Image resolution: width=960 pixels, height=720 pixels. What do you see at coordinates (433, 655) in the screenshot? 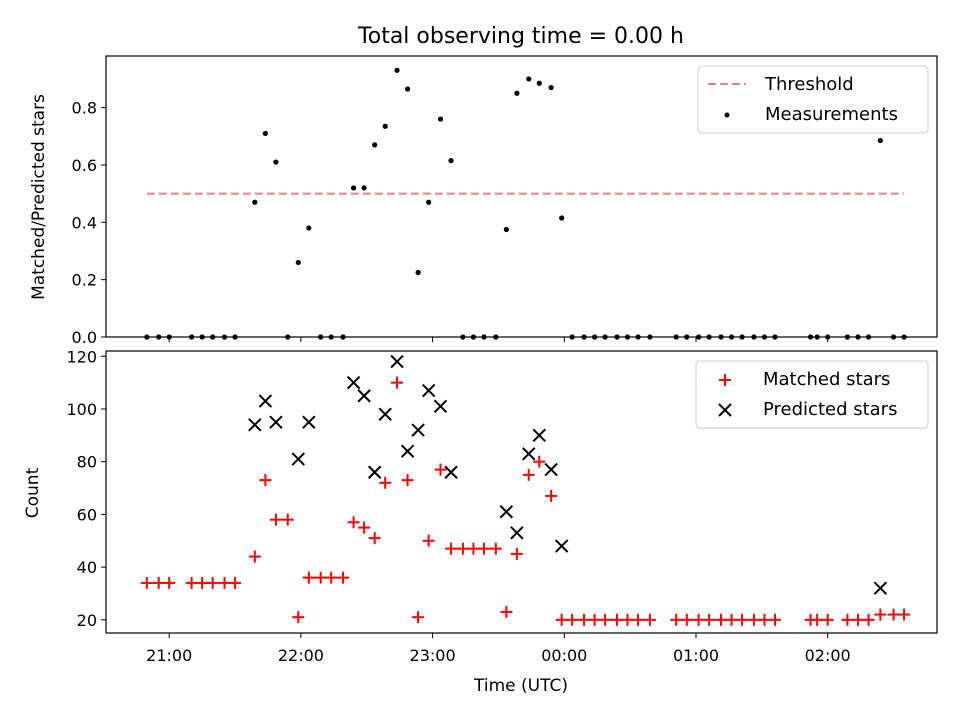
I see `x-tick-label: 23:00` at bounding box center [433, 655].